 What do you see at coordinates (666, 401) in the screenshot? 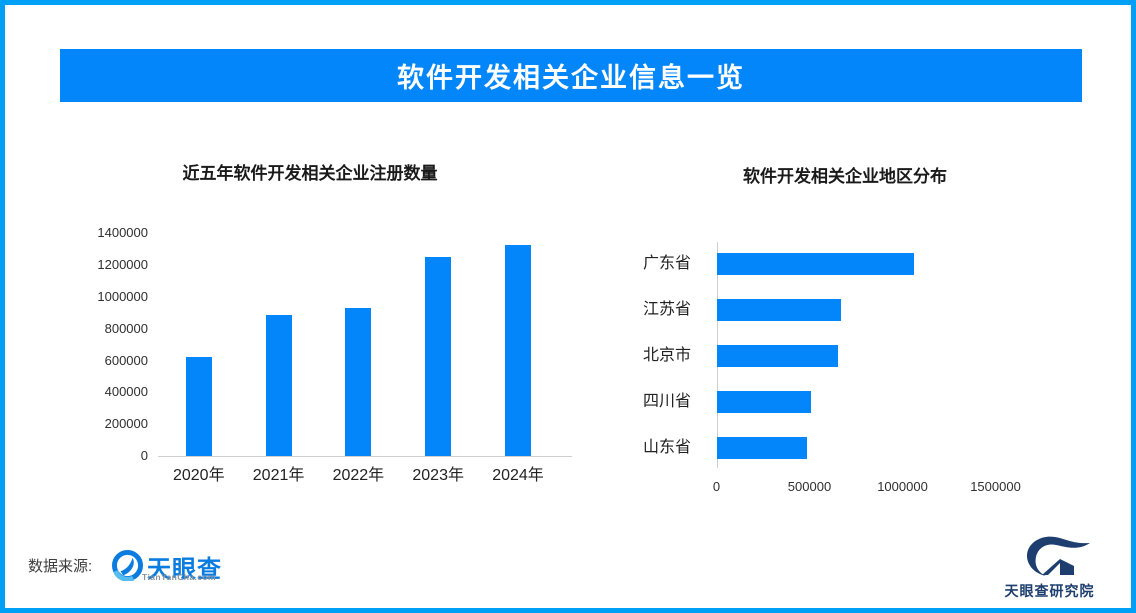
I see `region-label: 四川省` at bounding box center [666, 401].